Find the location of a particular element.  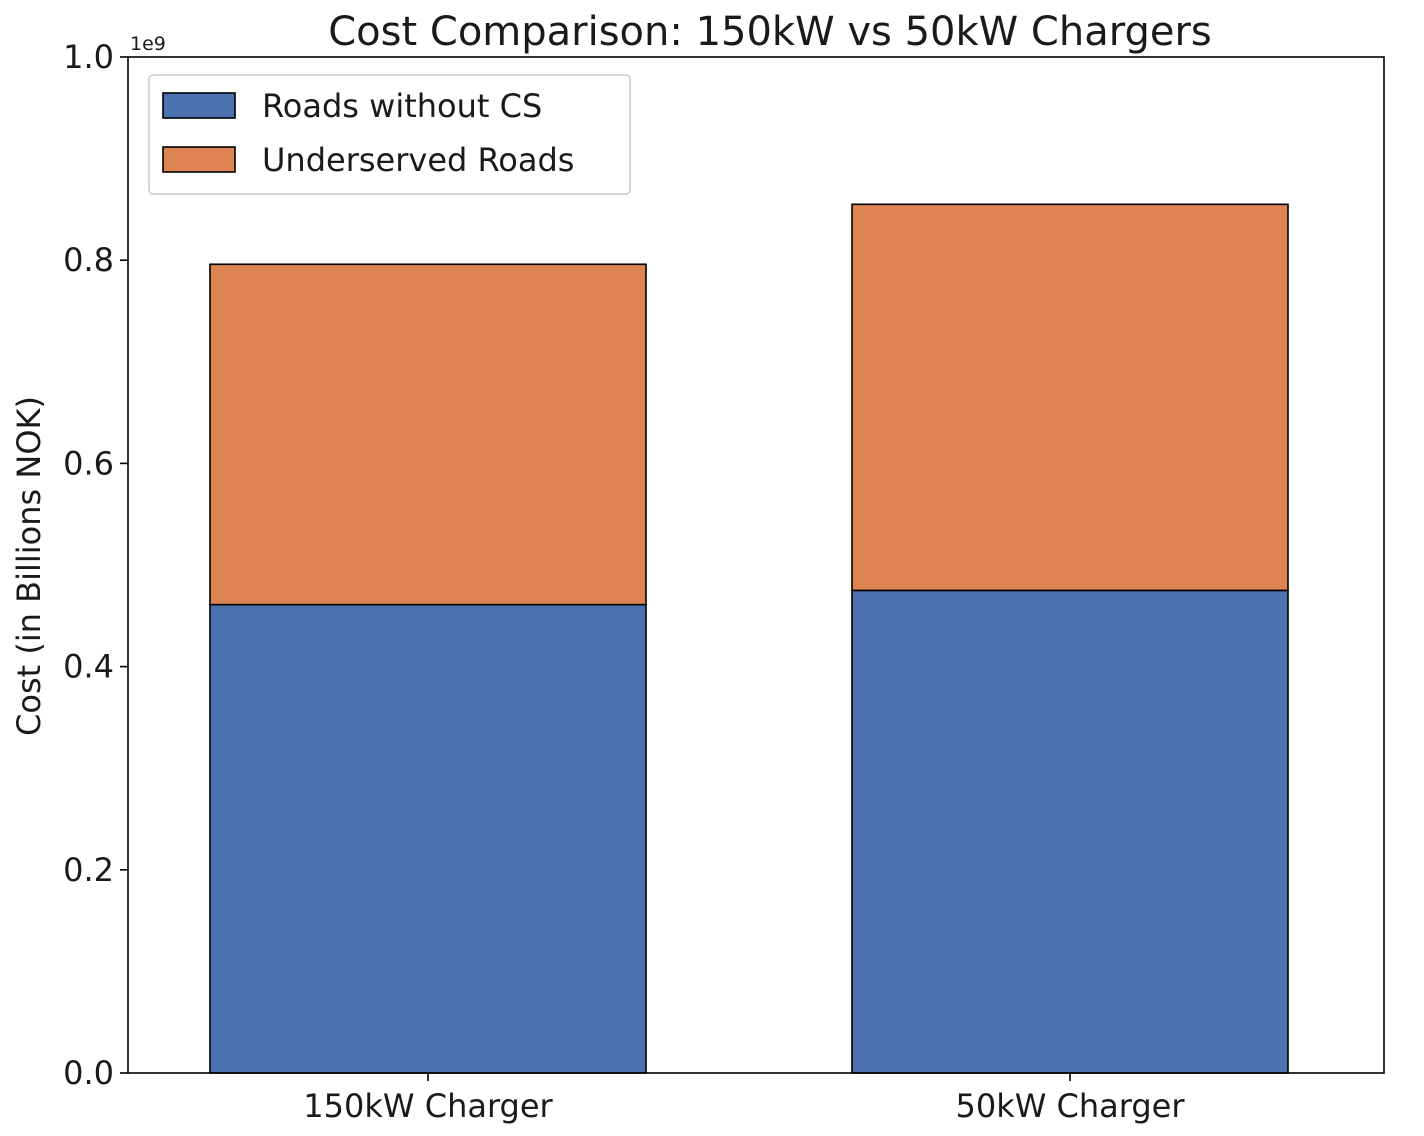

y-offset-label: 1e9 is located at coordinates (148, 44).